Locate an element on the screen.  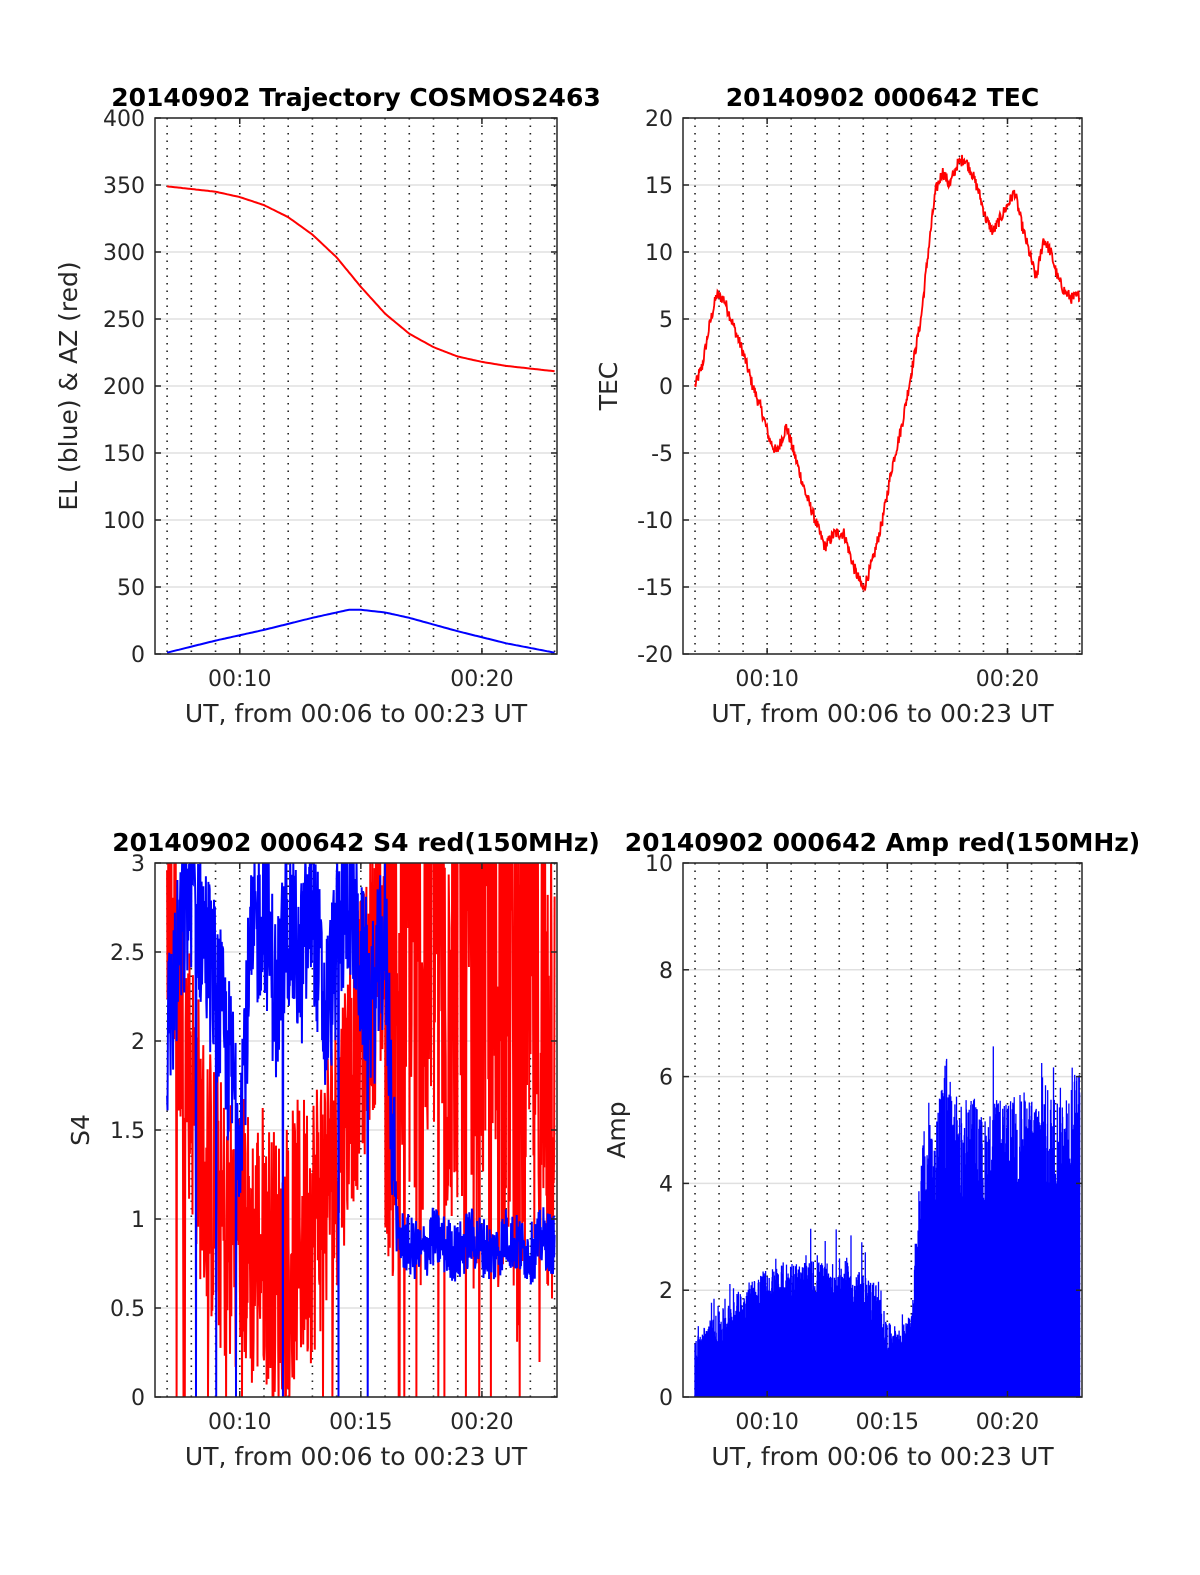
axes-box is located at coordinates (882, 1130).